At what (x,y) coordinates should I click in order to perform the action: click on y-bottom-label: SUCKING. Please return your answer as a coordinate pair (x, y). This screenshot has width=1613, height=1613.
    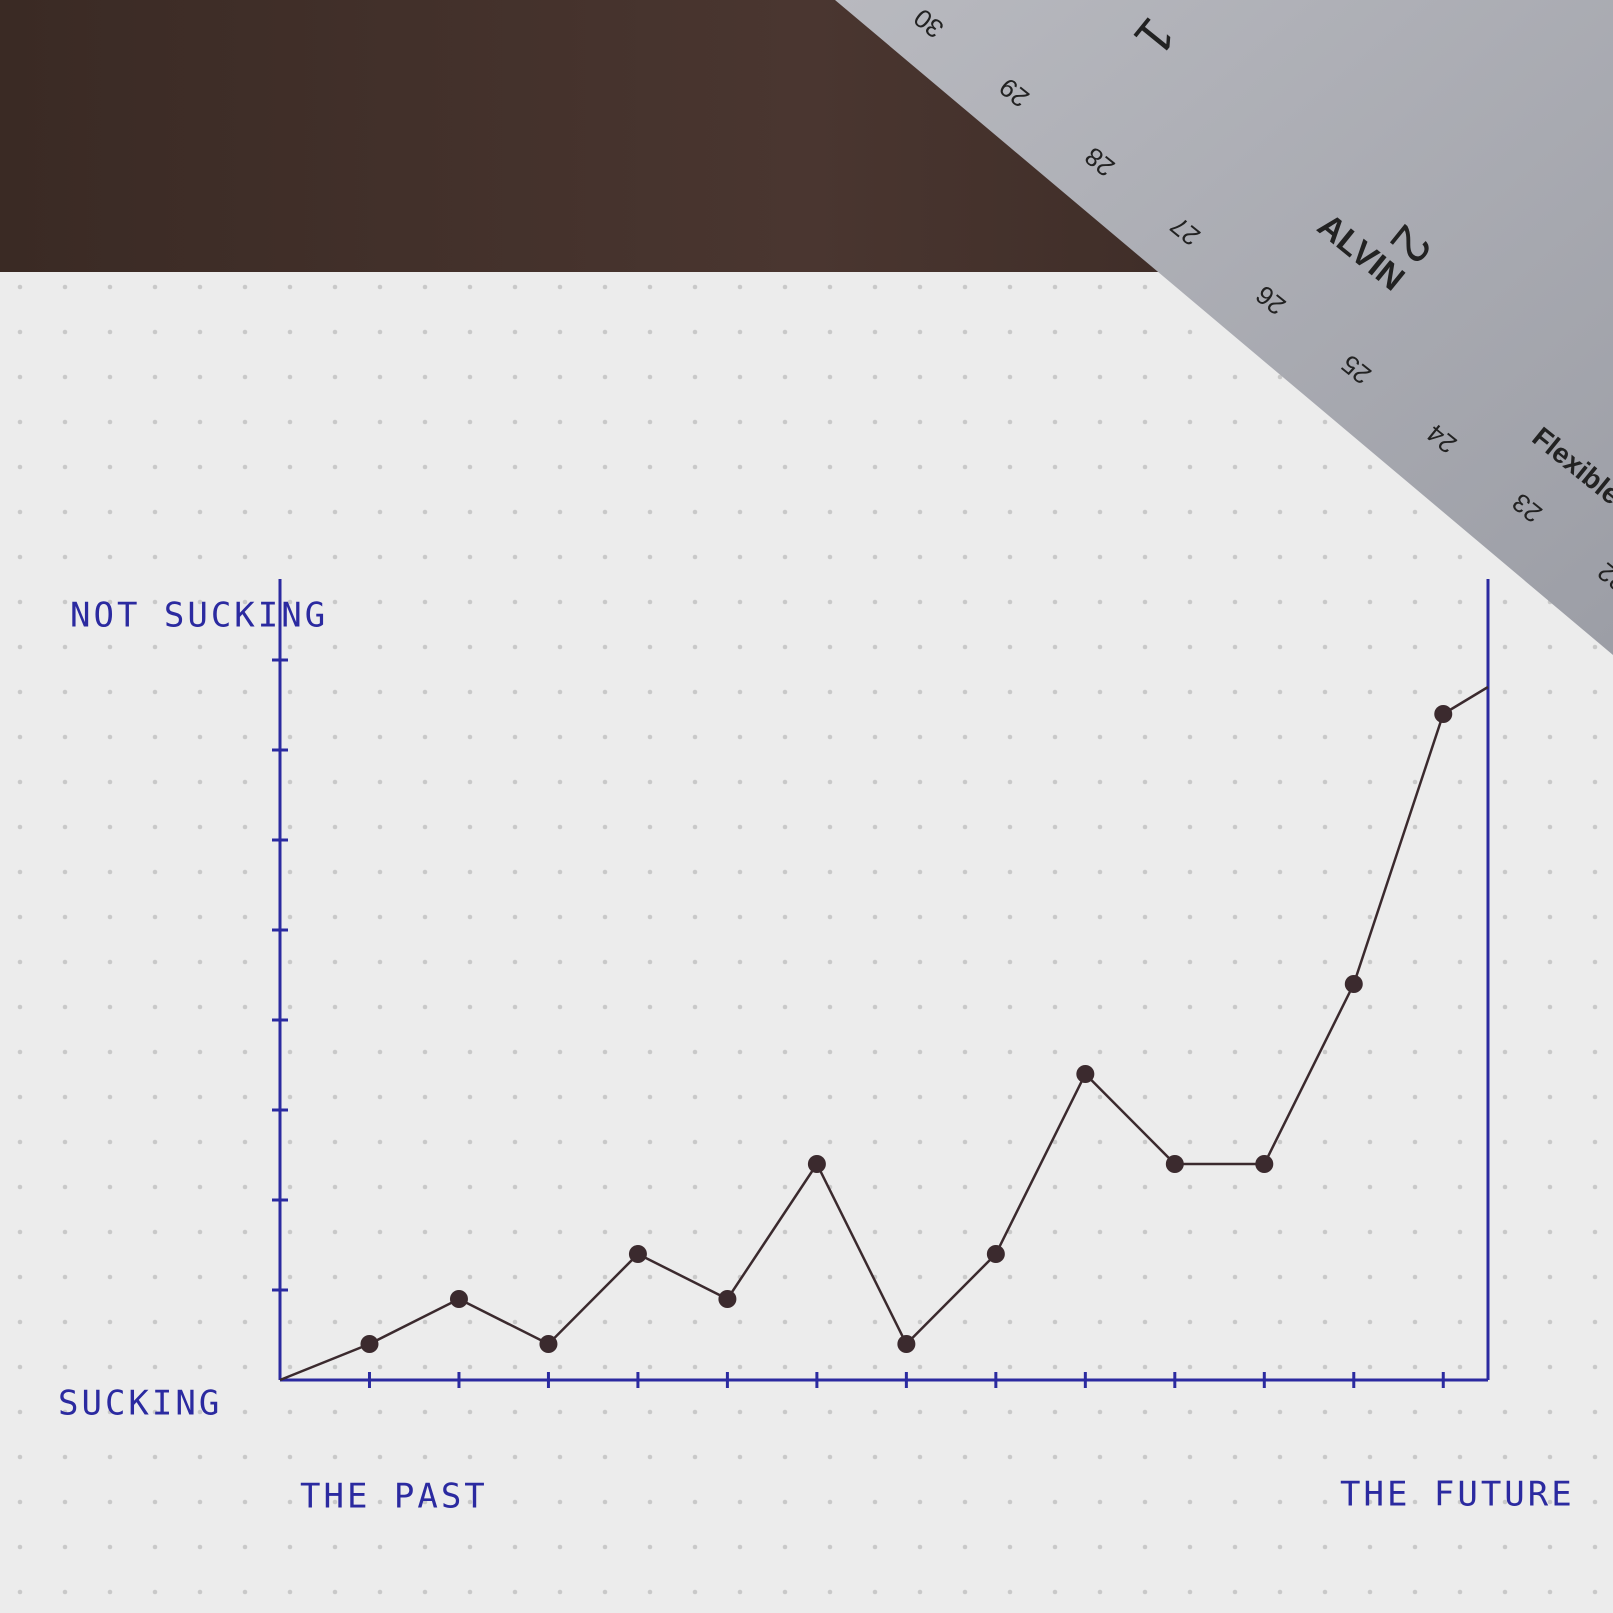
    Looking at the image, I should click on (140, 1404).